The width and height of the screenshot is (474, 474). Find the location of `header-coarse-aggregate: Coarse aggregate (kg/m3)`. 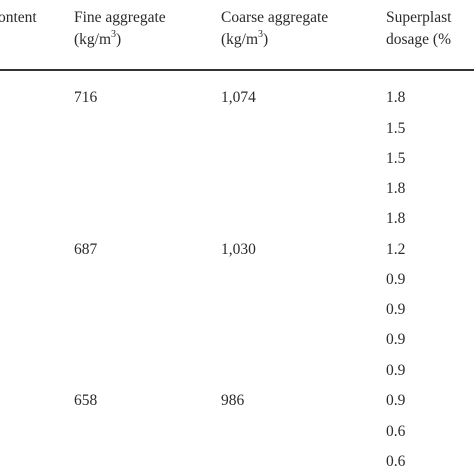

header-coarse-aggregate: Coarse aggregate (kg/m3) is located at coordinates (274, 28).